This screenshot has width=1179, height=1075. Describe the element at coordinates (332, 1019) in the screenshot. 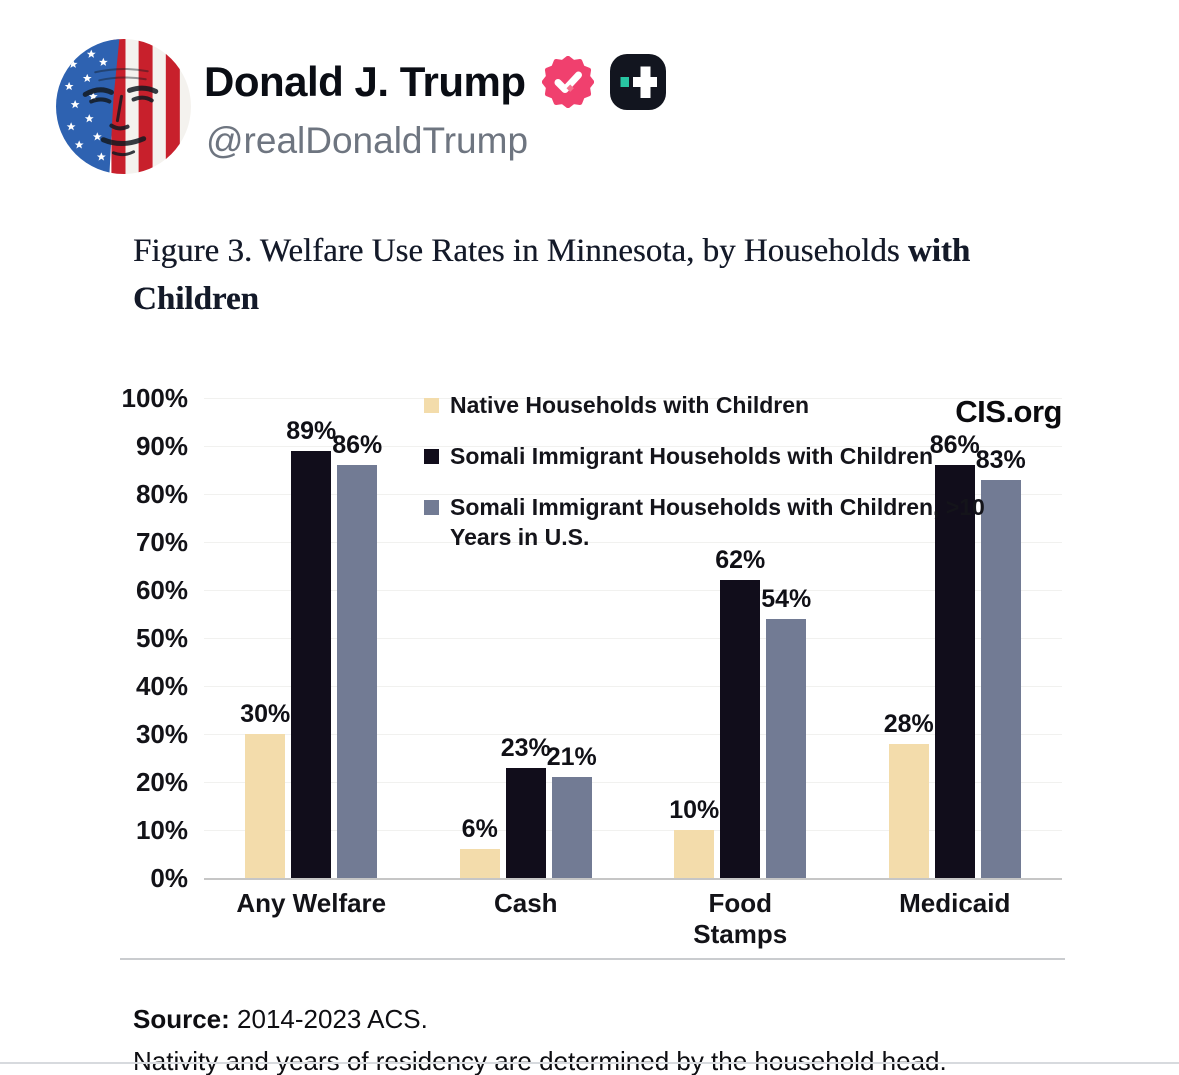

I see `source-value: 2014-2023 ACS.` at that location.